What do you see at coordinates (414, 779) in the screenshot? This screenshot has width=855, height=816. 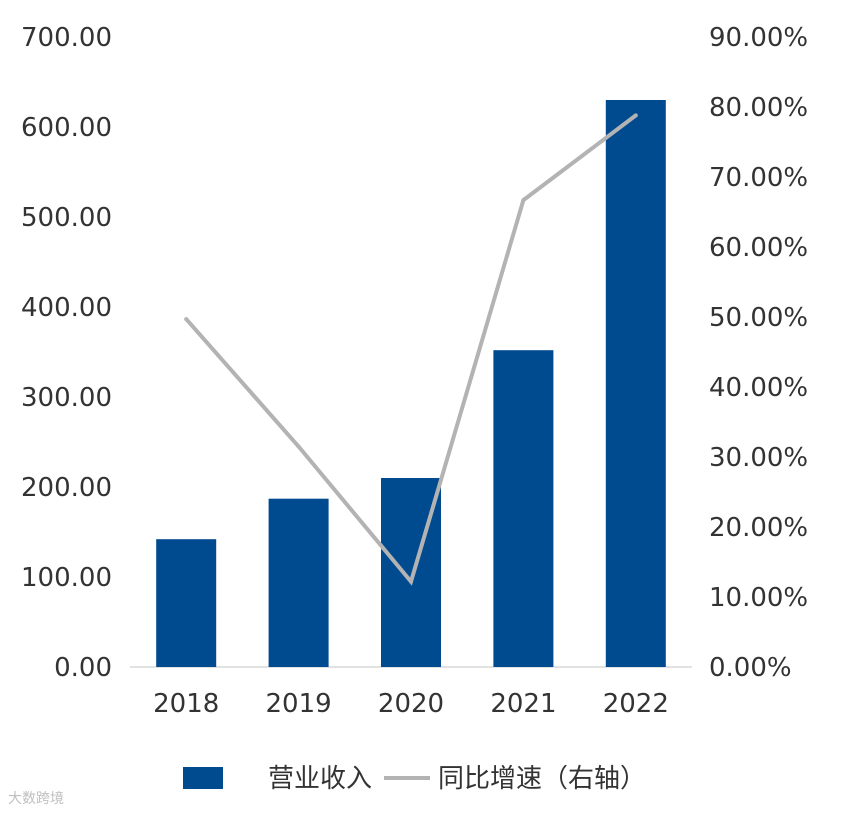 I see `legend: 营业收入 同比增速（右轴）` at bounding box center [414, 779].